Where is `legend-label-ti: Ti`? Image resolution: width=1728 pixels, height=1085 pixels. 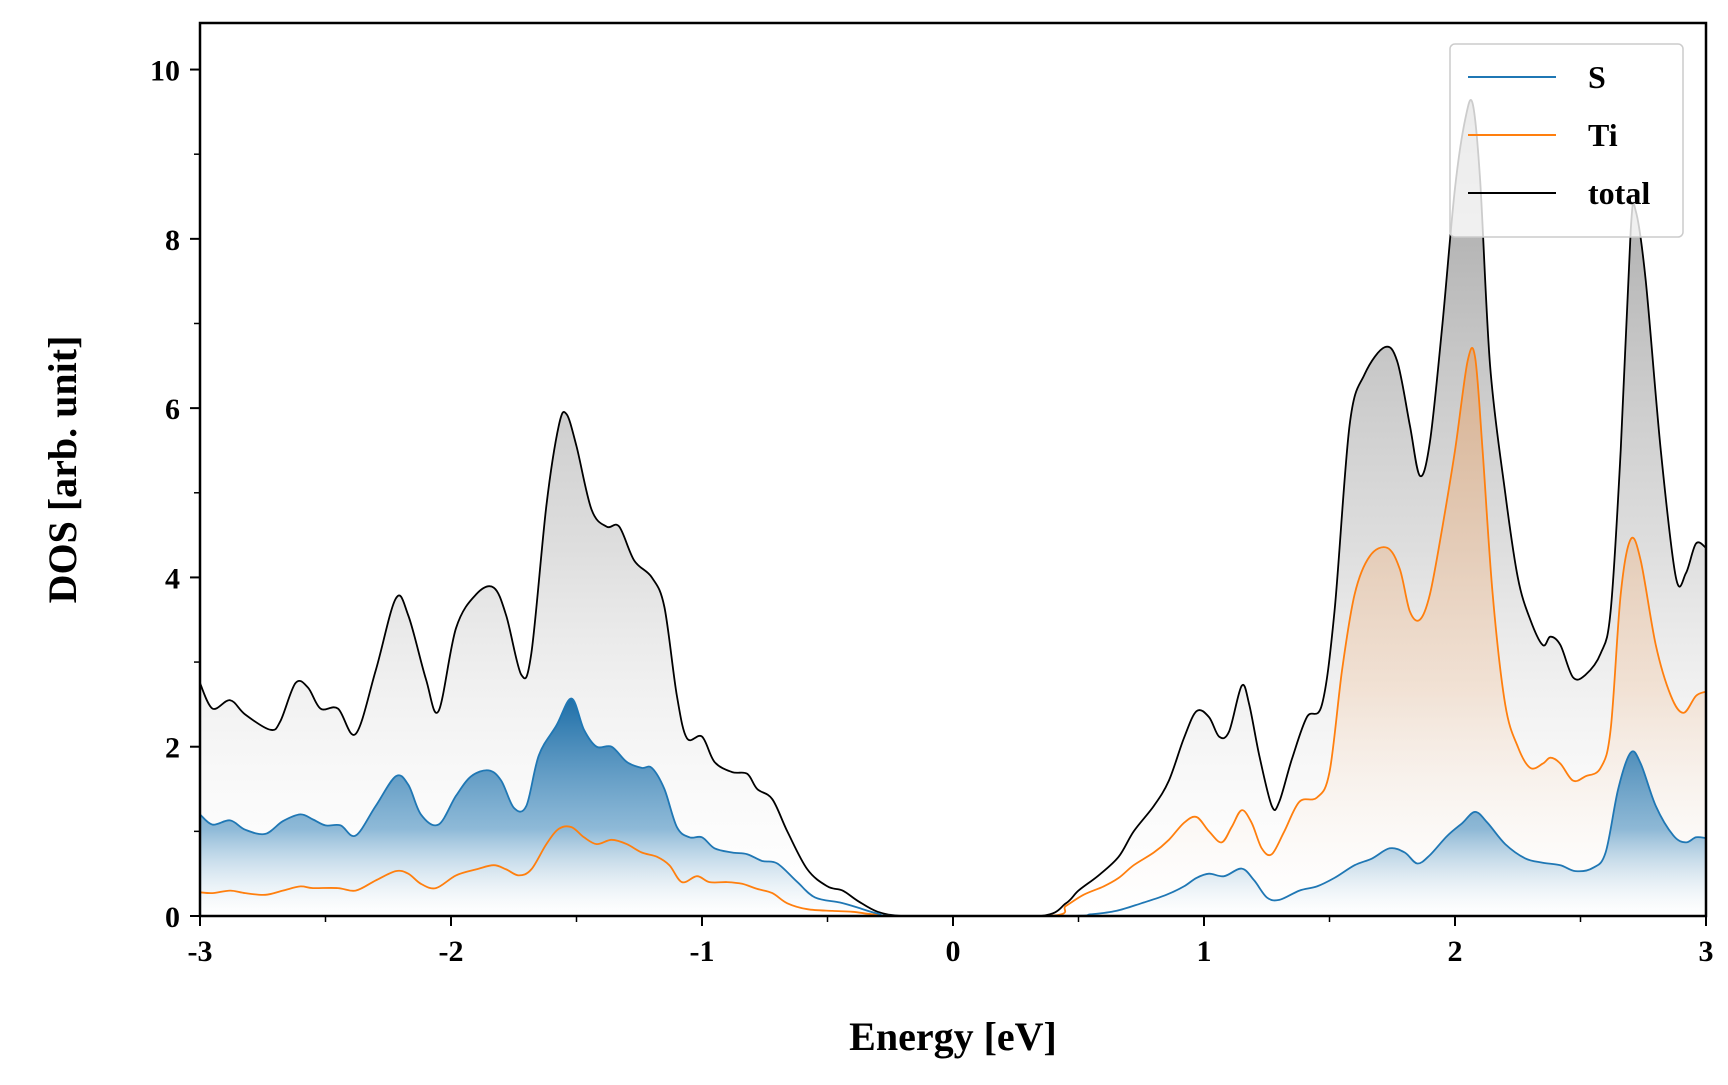
legend-label-ti: Ti is located at coordinates (1603, 135).